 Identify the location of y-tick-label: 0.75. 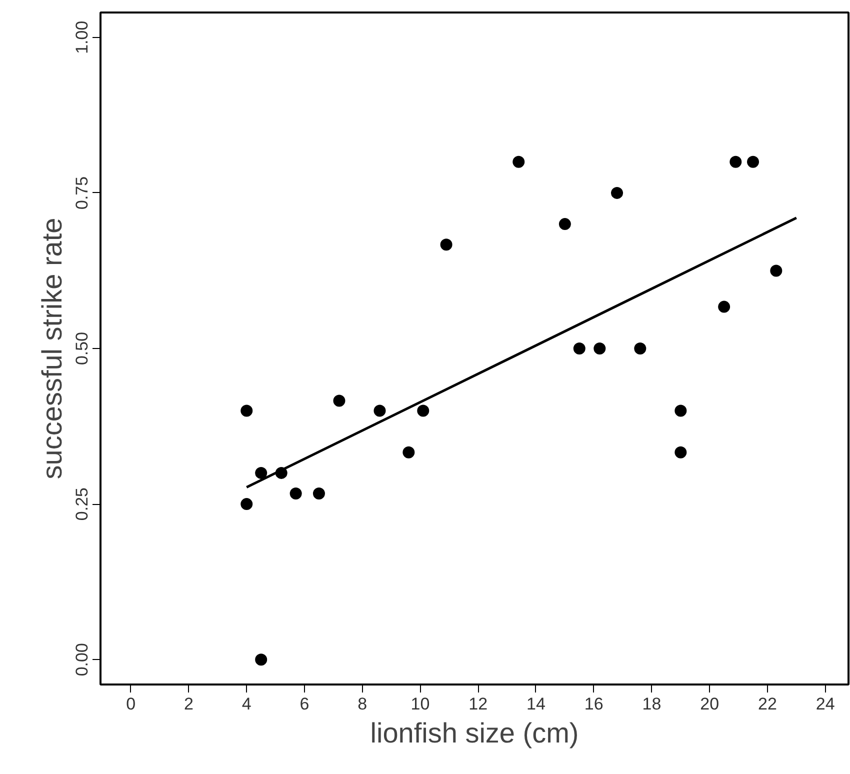
(82, 193).